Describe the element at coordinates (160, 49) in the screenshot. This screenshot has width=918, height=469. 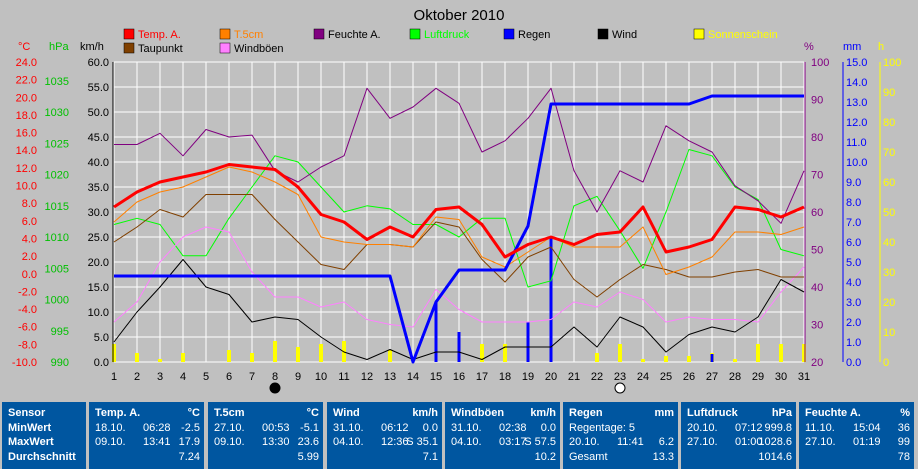
I see `legend-label: Taupunkt` at that location.